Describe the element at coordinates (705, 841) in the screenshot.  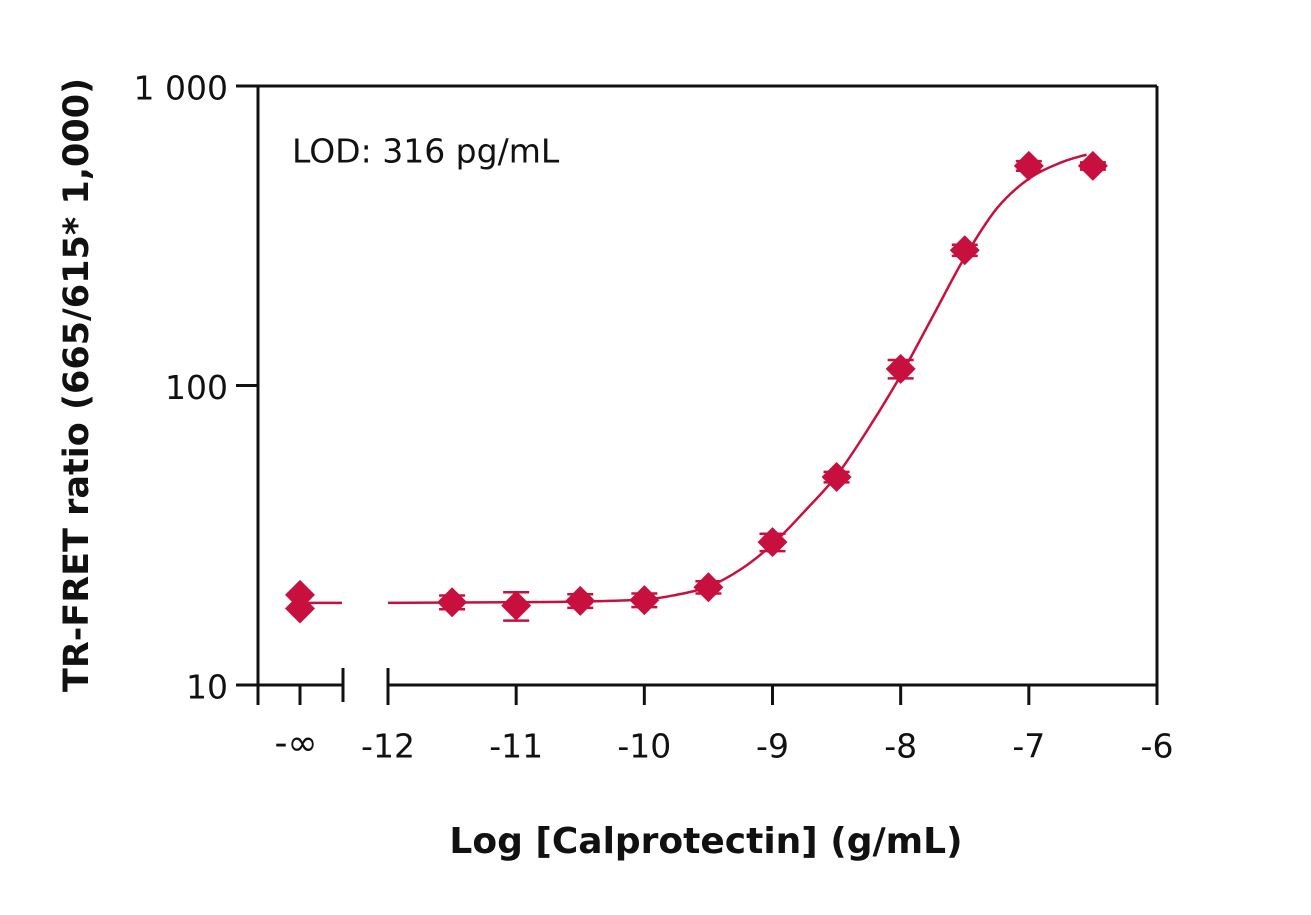
I see `x-axis-title: Log [Calprotectin] (g/mL)` at that location.